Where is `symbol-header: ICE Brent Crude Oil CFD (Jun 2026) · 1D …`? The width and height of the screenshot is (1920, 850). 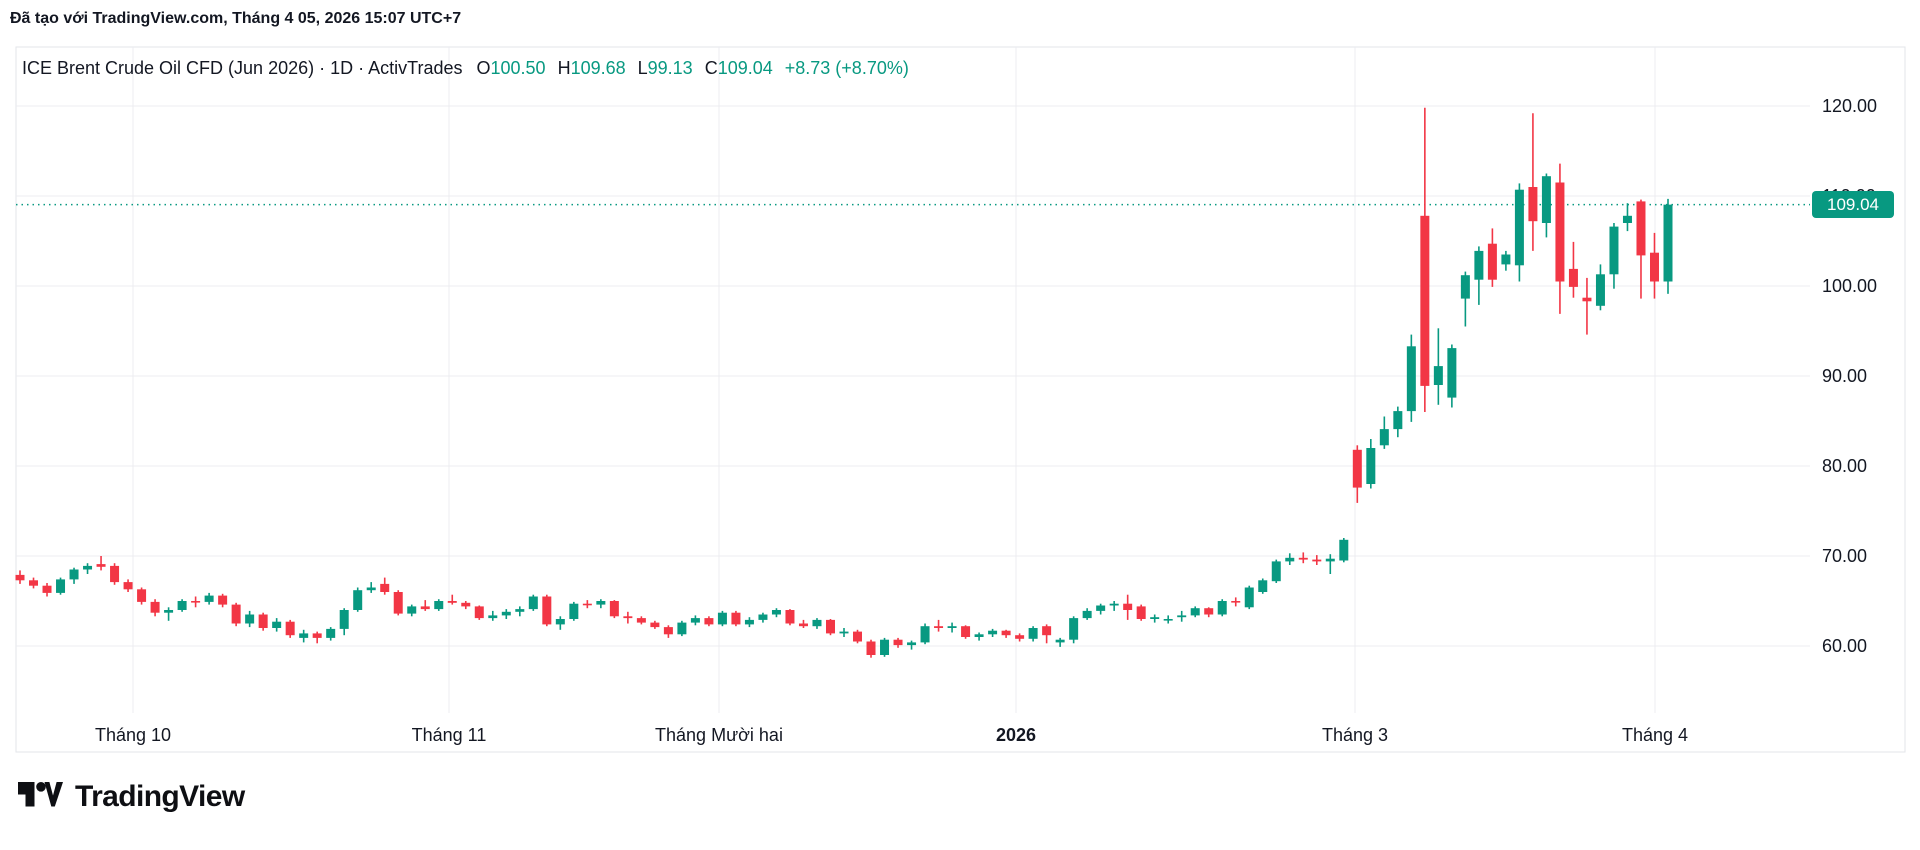 symbol-header: ICE Brent Crude Oil CFD (Jun 2026) · 1D … is located at coordinates (465, 68).